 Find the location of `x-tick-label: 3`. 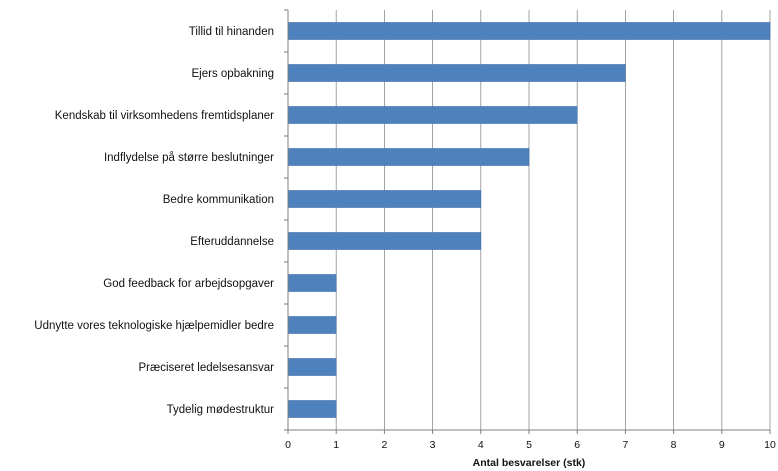

x-tick-label: 3 is located at coordinates (433, 445).